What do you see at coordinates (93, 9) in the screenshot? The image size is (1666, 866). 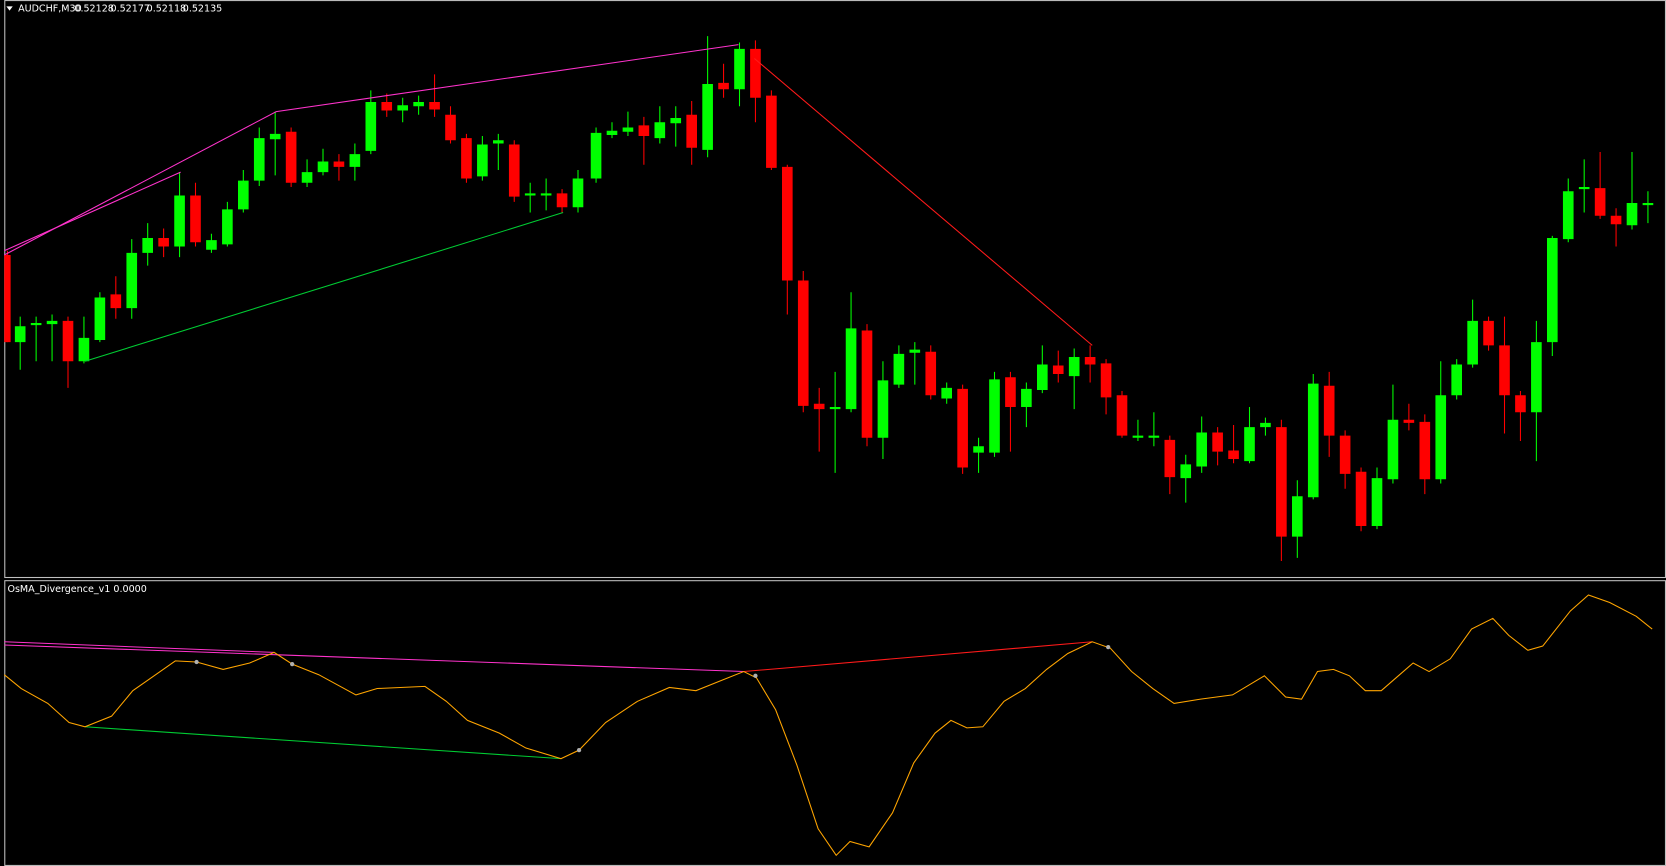 I see `open-price: 0.52128` at bounding box center [93, 9].